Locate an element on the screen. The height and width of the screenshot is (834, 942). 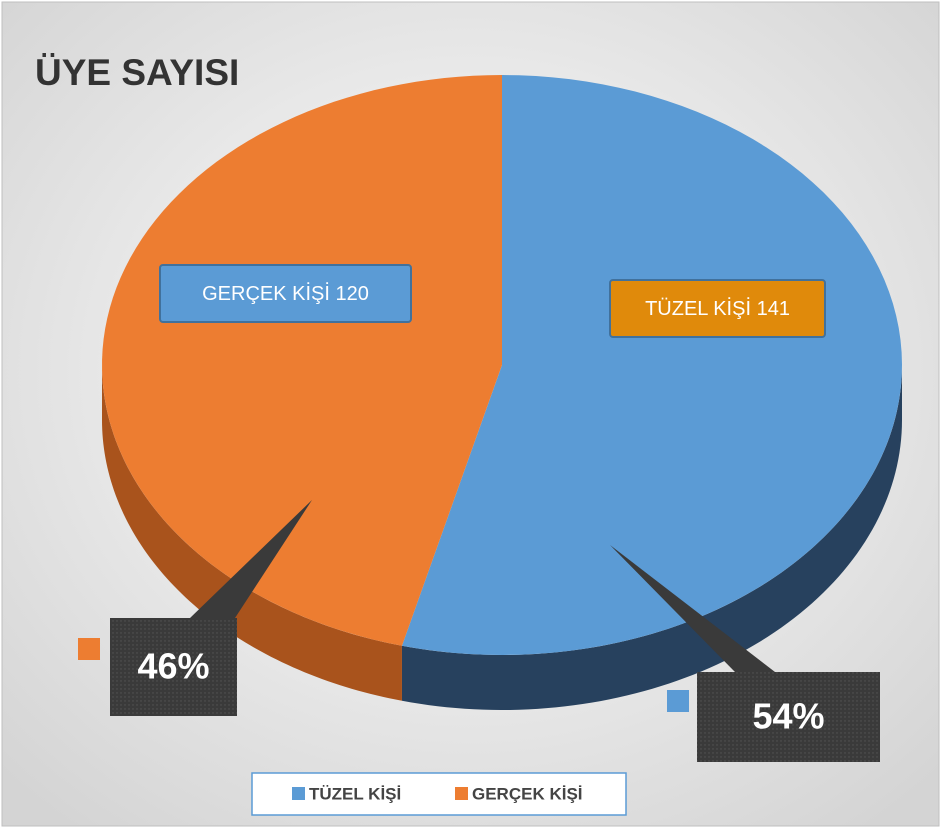
percent-label: 54% is located at coordinates (788, 716).